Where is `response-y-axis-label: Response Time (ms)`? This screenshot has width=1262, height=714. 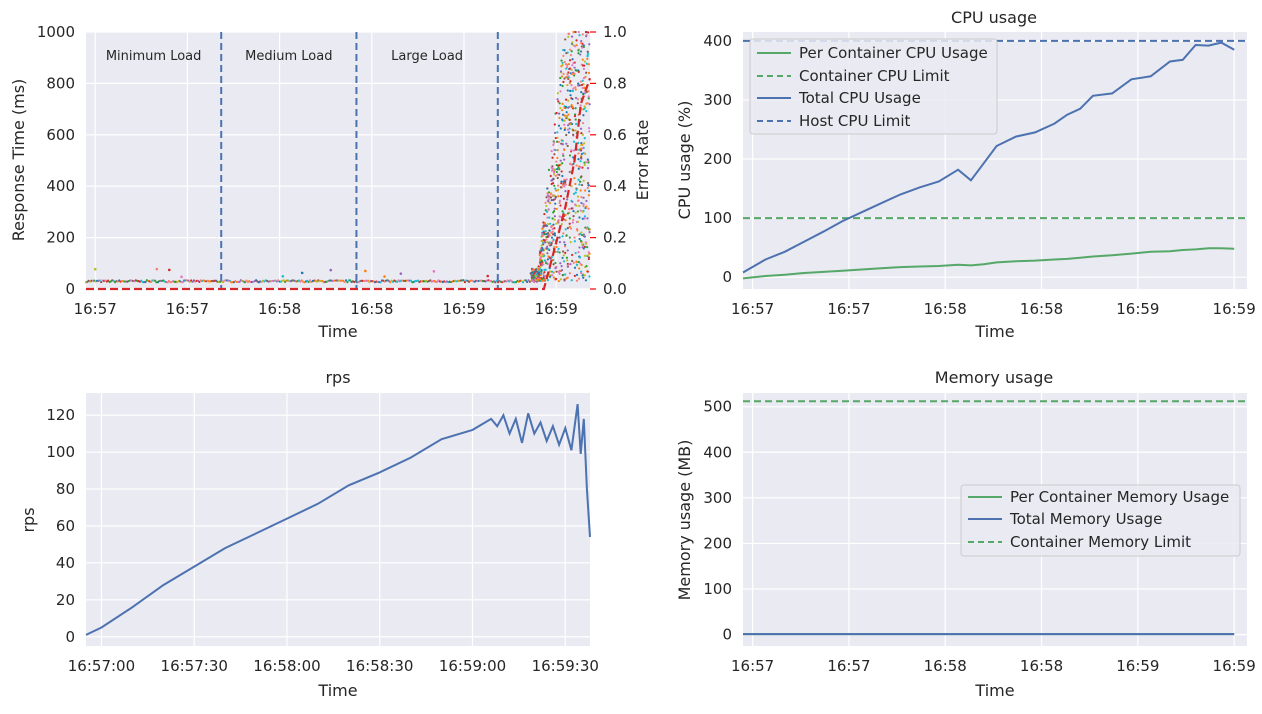
response-y-axis-label: Response Time (ms) is located at coordinates (18, 160).